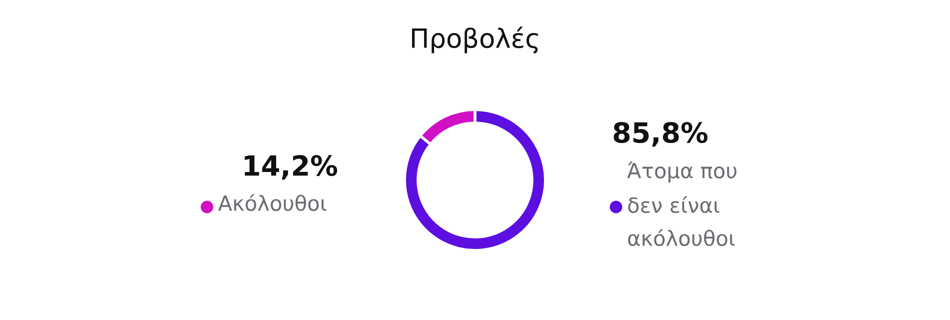 Image resolution: width=950 pixels, height=320 pixels. I want to click on chart-title: Προβολές, so click(475, 40).